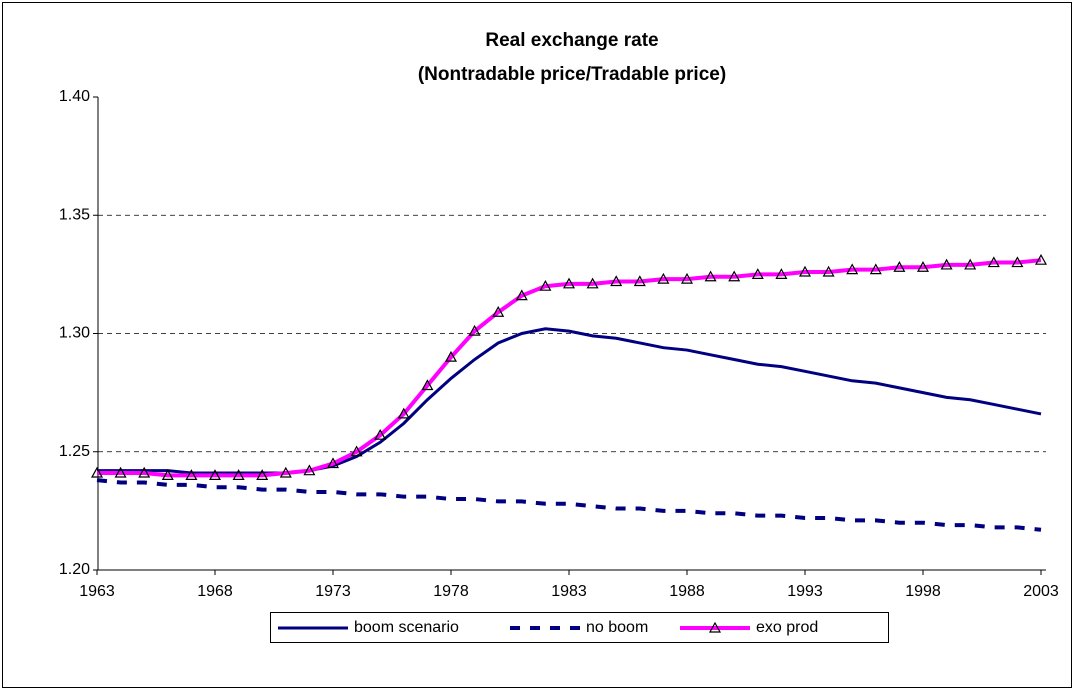 This screenshot has width=1074, height=690. What do you see at coordinates (74, 333) in the screenshot?
I see `y-tick-label: 1.30` at bounding box center [74, 333].